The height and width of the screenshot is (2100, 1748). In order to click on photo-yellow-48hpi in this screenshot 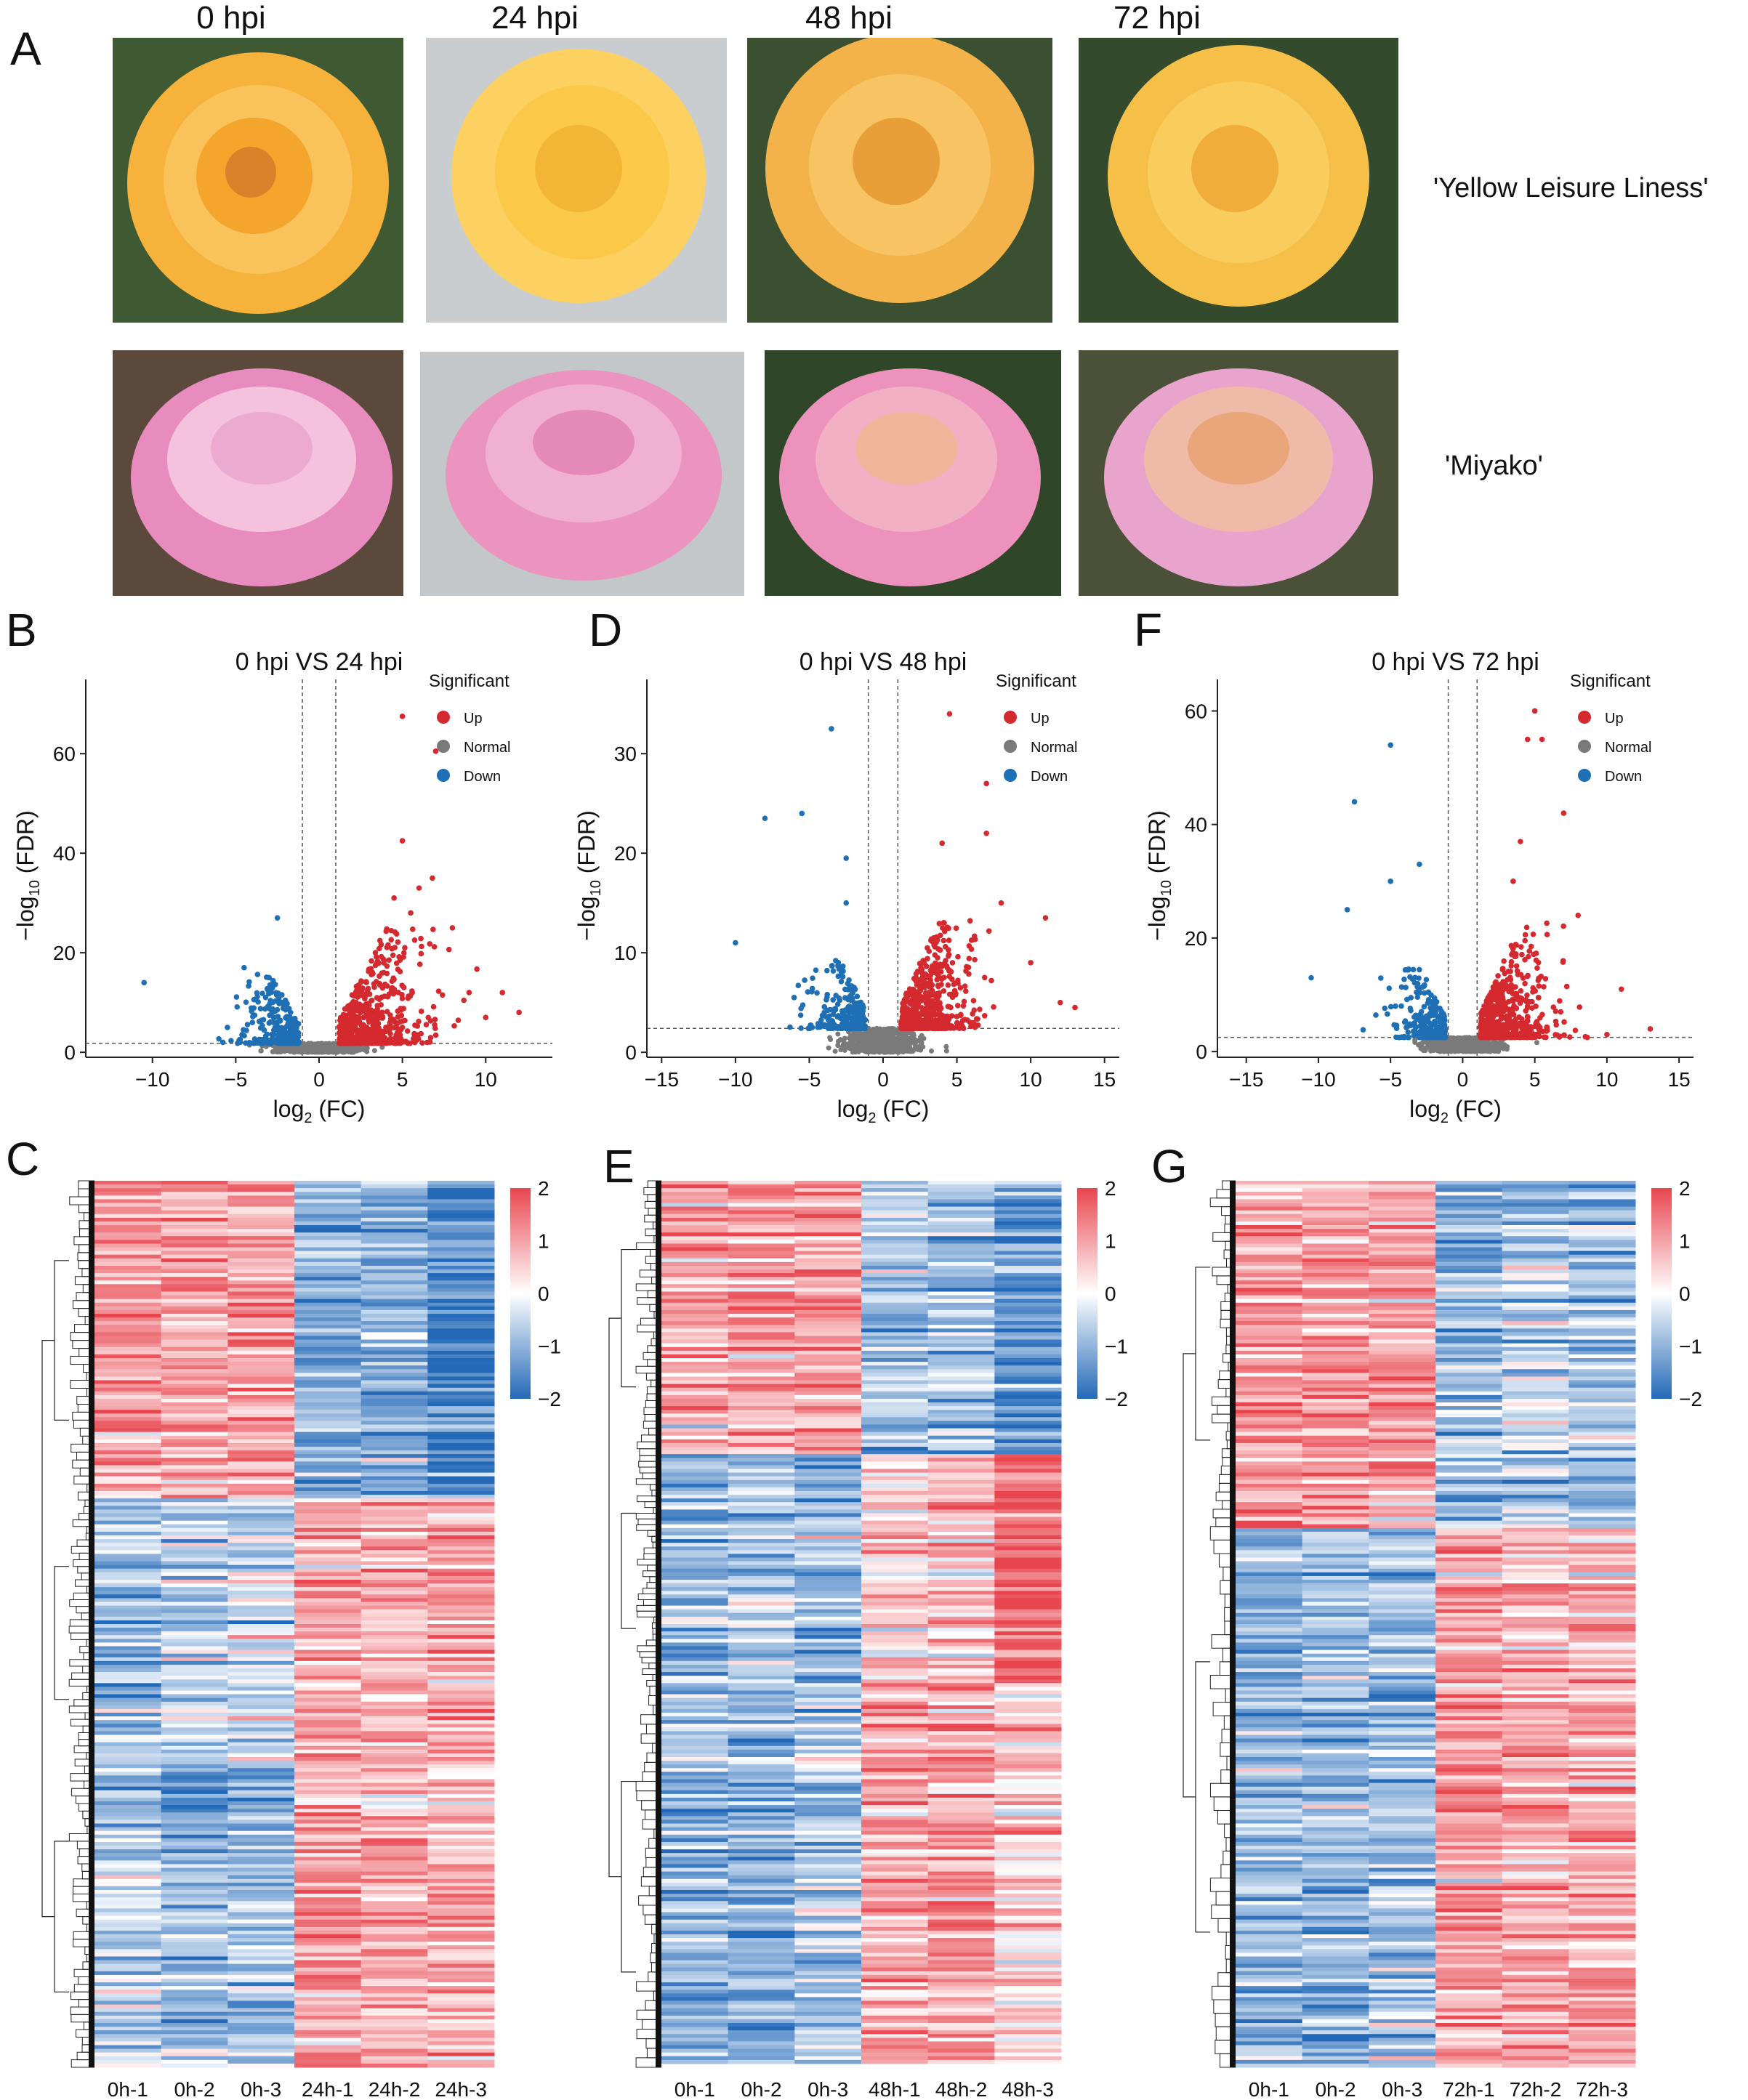, I will do `click(900, 180)`.